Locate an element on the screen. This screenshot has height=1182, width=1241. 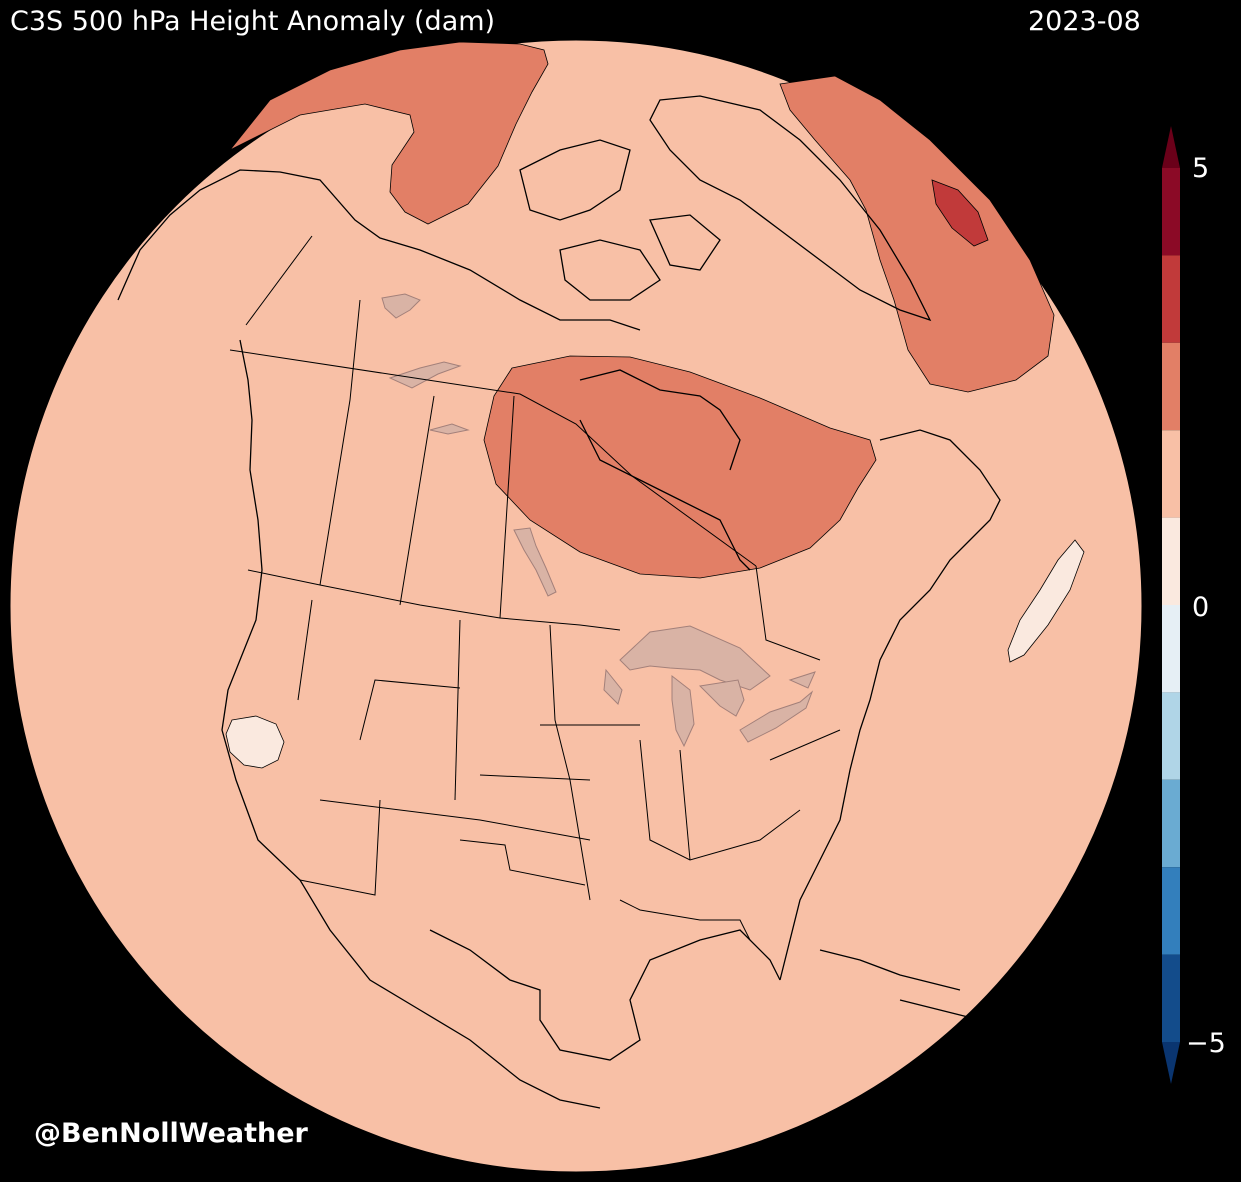
east-greenland-core is located at coordinates (960, 213).